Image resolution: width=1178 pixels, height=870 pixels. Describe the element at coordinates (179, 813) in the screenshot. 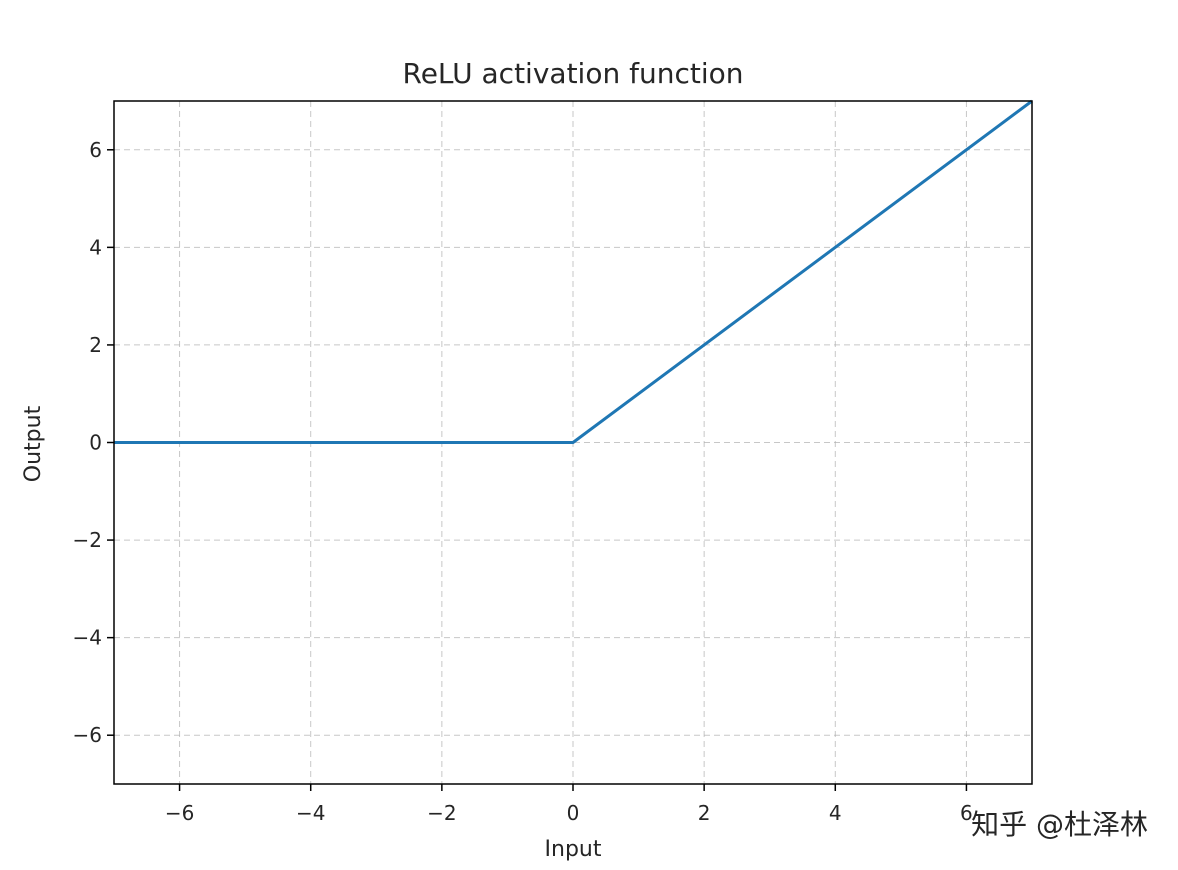

I see `x-tick-label: −6` at that location.